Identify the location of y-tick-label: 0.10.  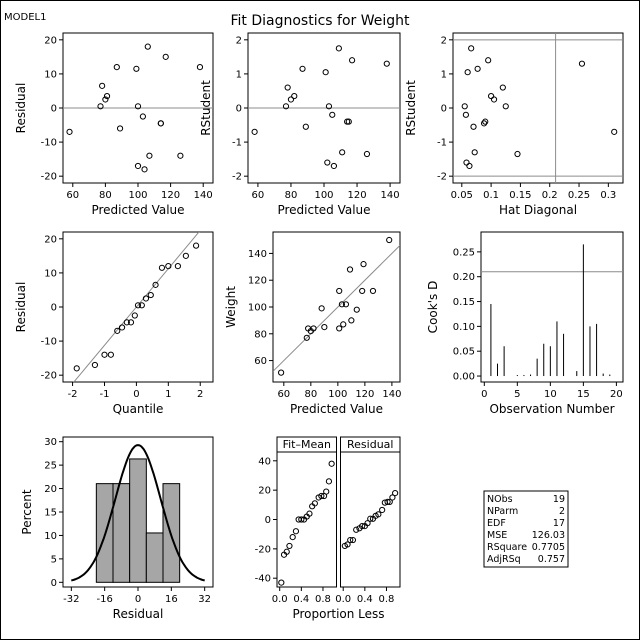
(464, 327).